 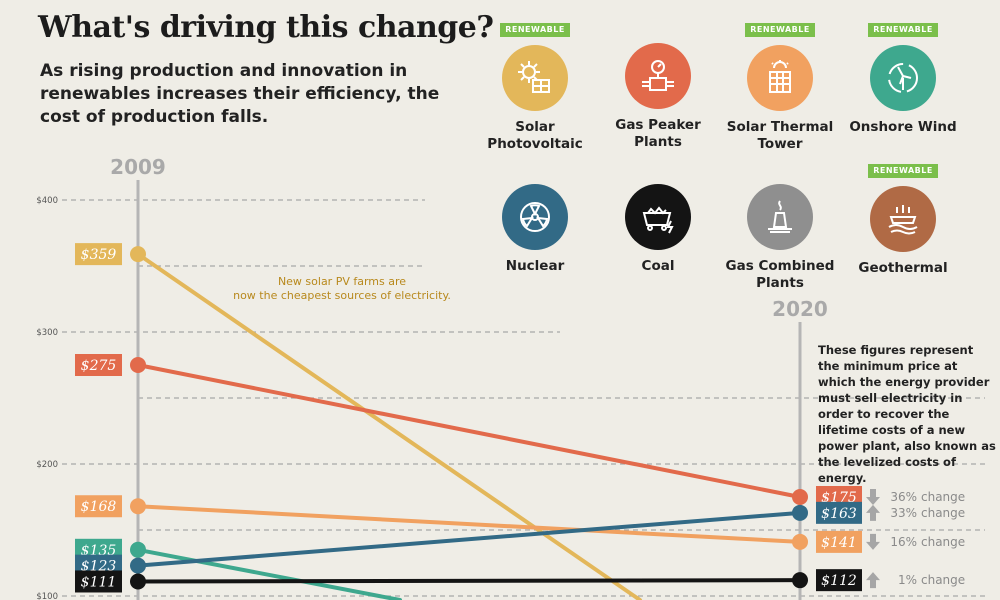 I want to click on tech-label: Gas Combined Plants, so click(x=780, y=274).